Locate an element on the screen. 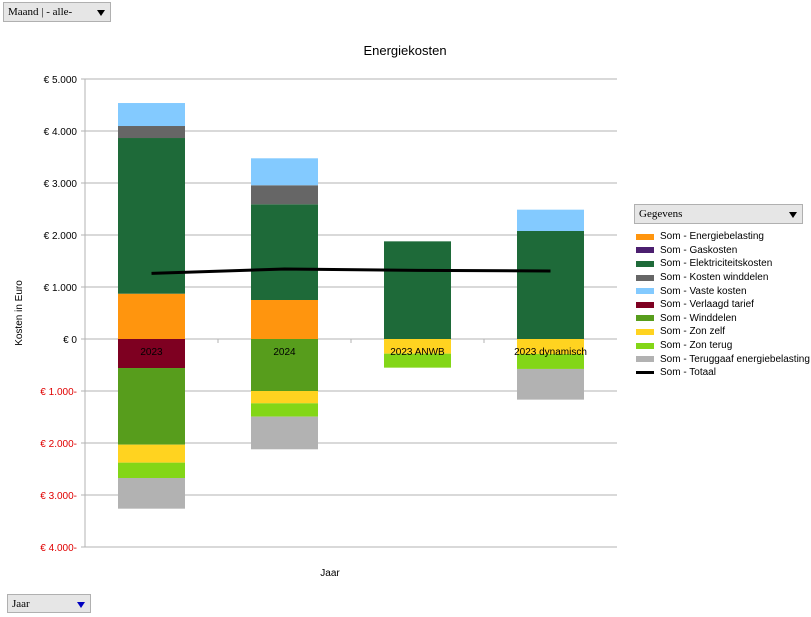 The image size is (811, 617). page-field-dropdown: Maand | - alle- is located at coordinates (57, 12).